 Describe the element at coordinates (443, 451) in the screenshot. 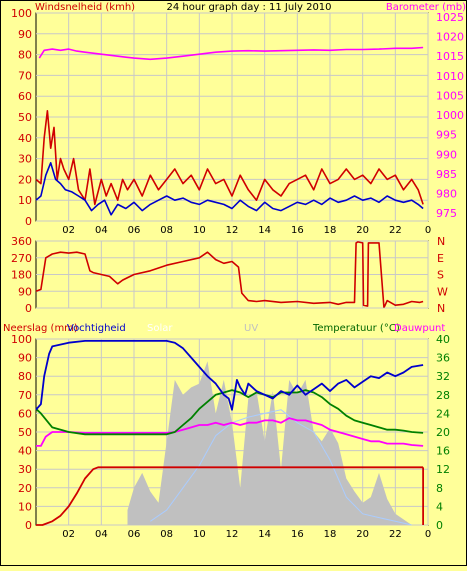

I see `y-right-tick-label: 16` at that location.